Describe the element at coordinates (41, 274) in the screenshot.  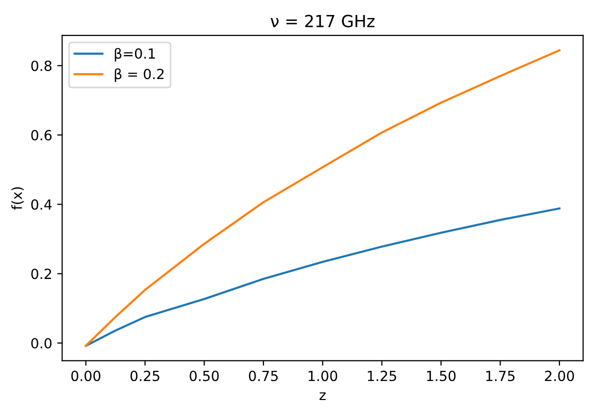
I see `y-tick-label: 0.2` at that location.